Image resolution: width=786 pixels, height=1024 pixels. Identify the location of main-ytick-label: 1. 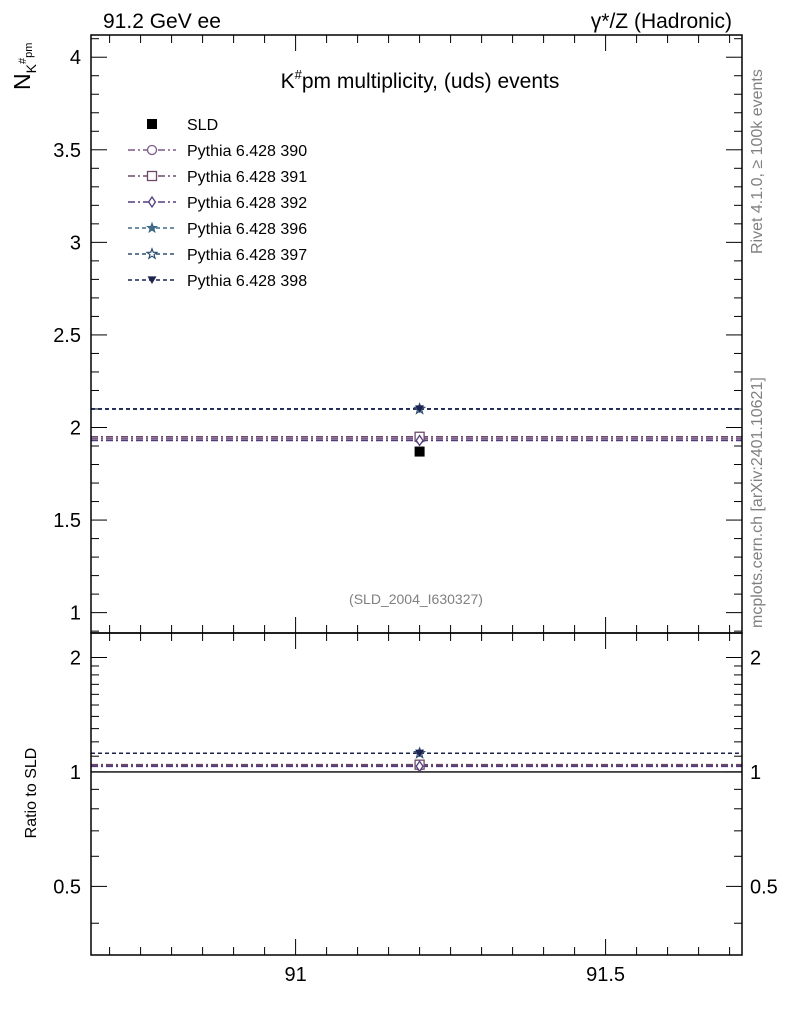
(75, 614).